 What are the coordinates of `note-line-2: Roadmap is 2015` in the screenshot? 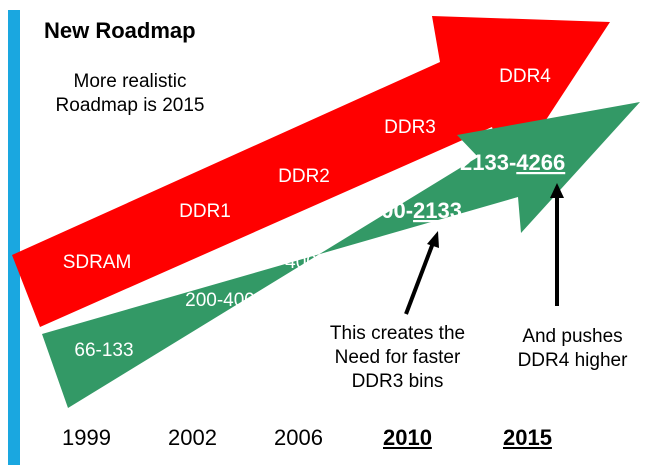 It's located at (130, 105).